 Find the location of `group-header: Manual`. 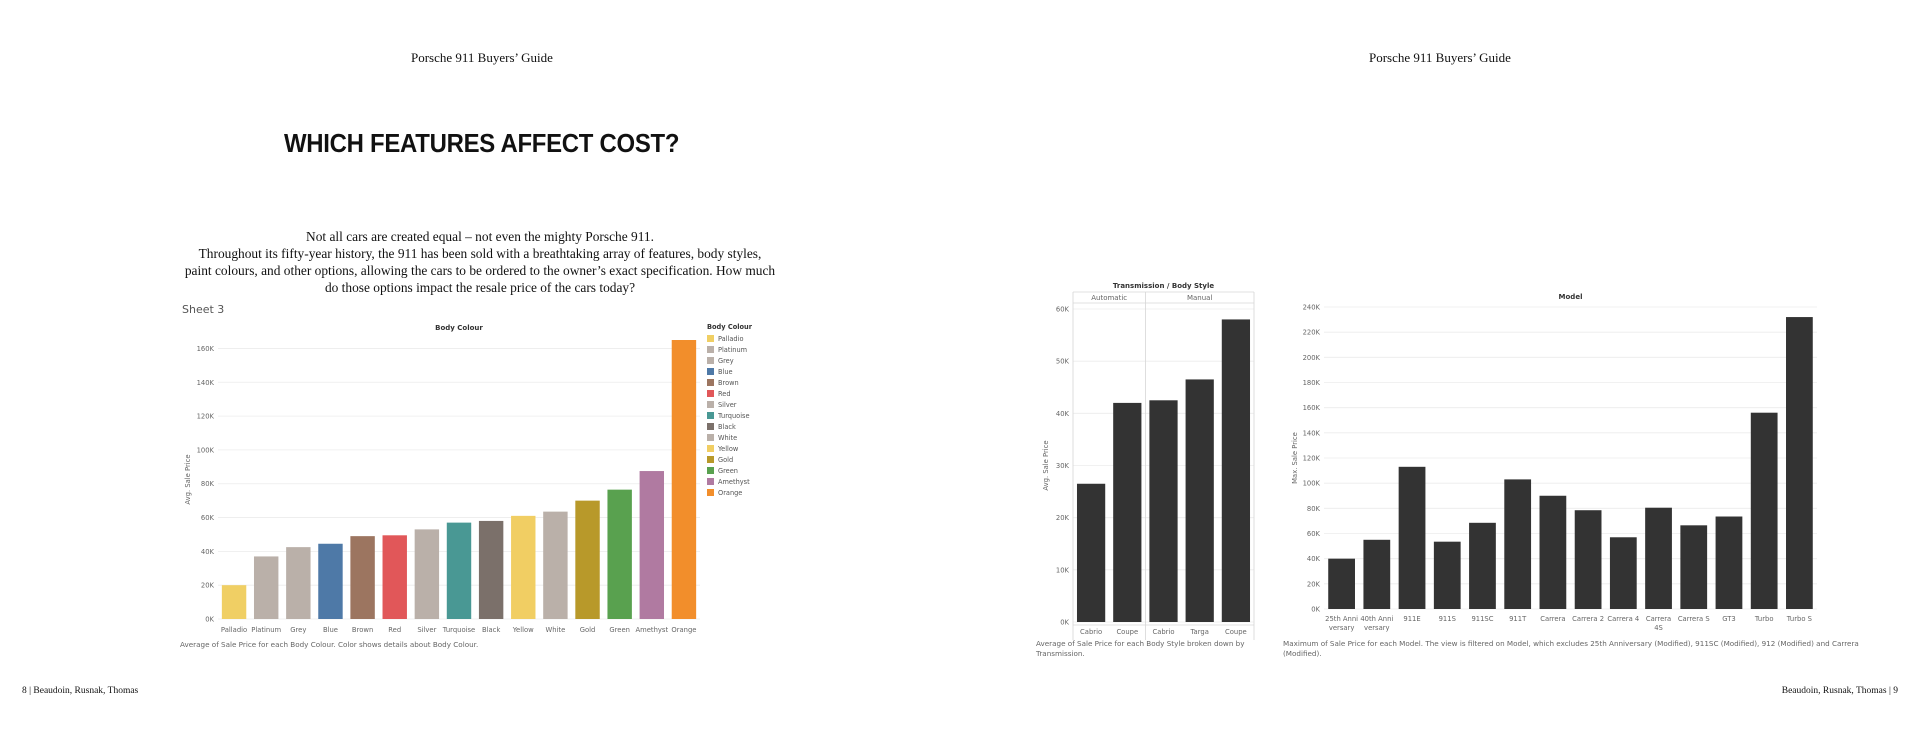

group-header: Manual is located at coordinates (1199, 298).